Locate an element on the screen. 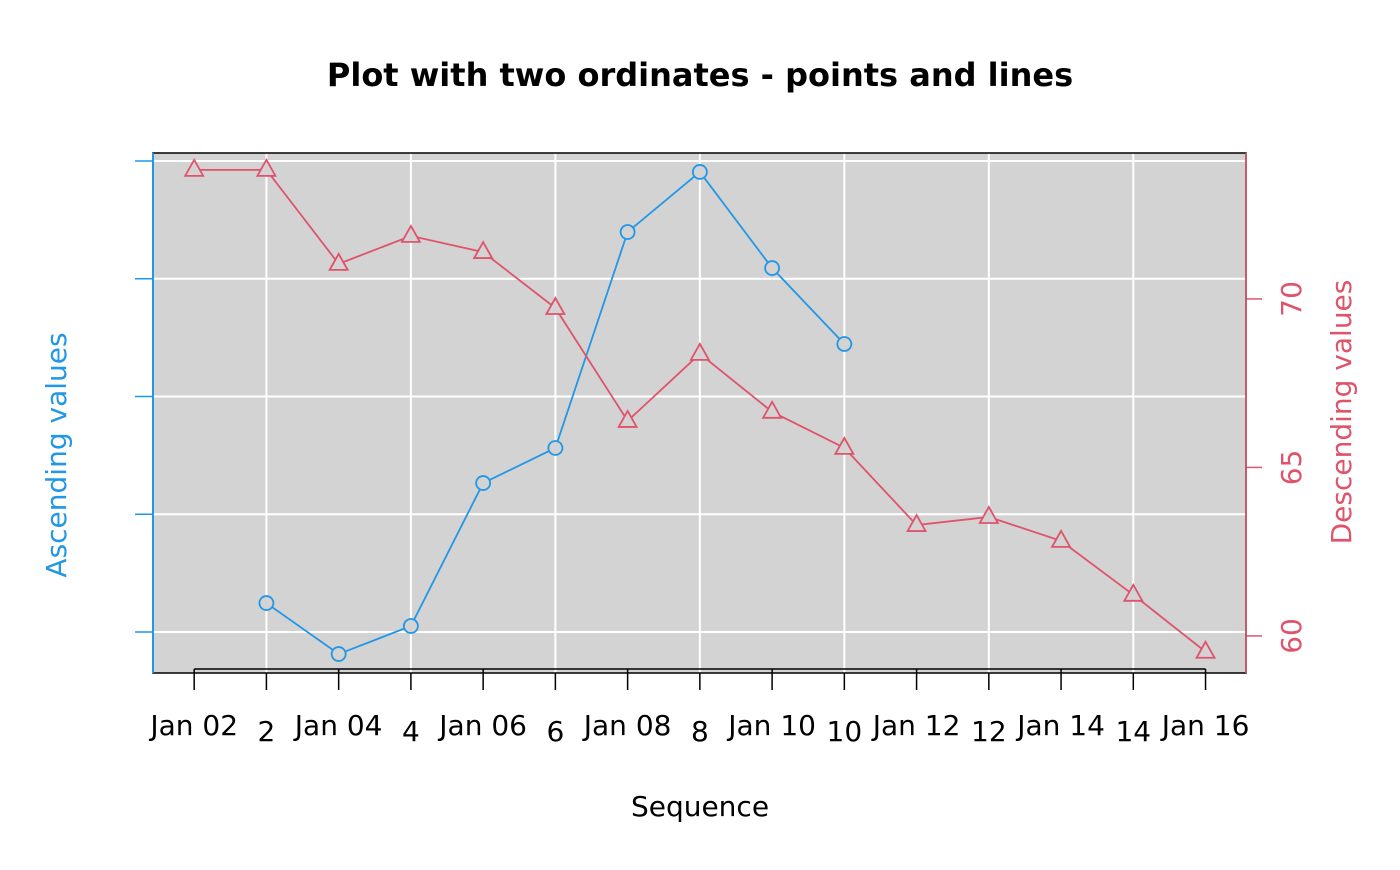 The width and height of the screenshot is (1400, 870). x-tick-label: 6 is located at coordinates (555, 731).